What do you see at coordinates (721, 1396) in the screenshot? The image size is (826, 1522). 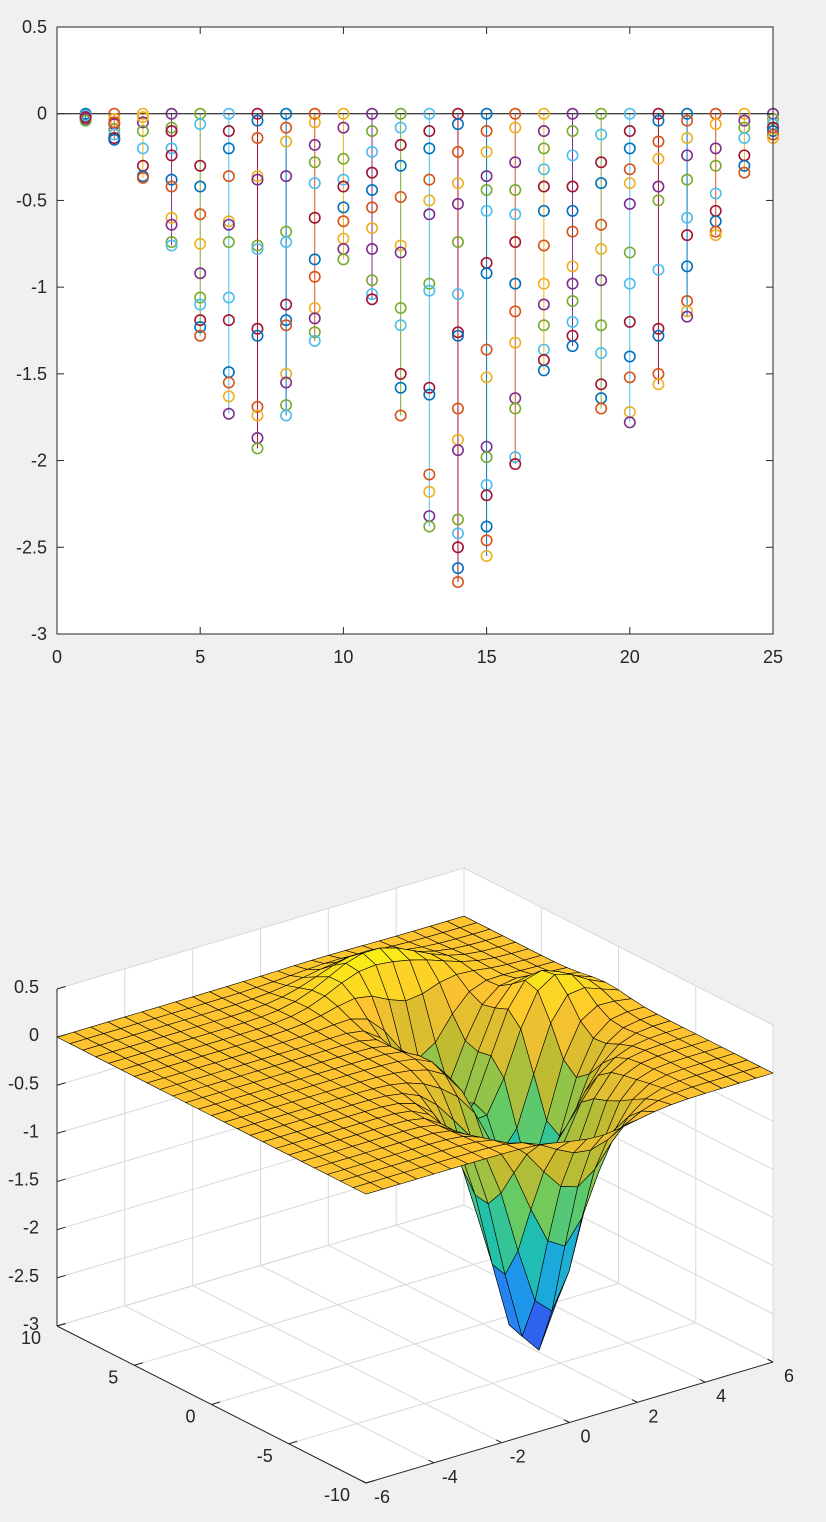 I see `x-tick-label: 4` at bounding box center [721, 1396].